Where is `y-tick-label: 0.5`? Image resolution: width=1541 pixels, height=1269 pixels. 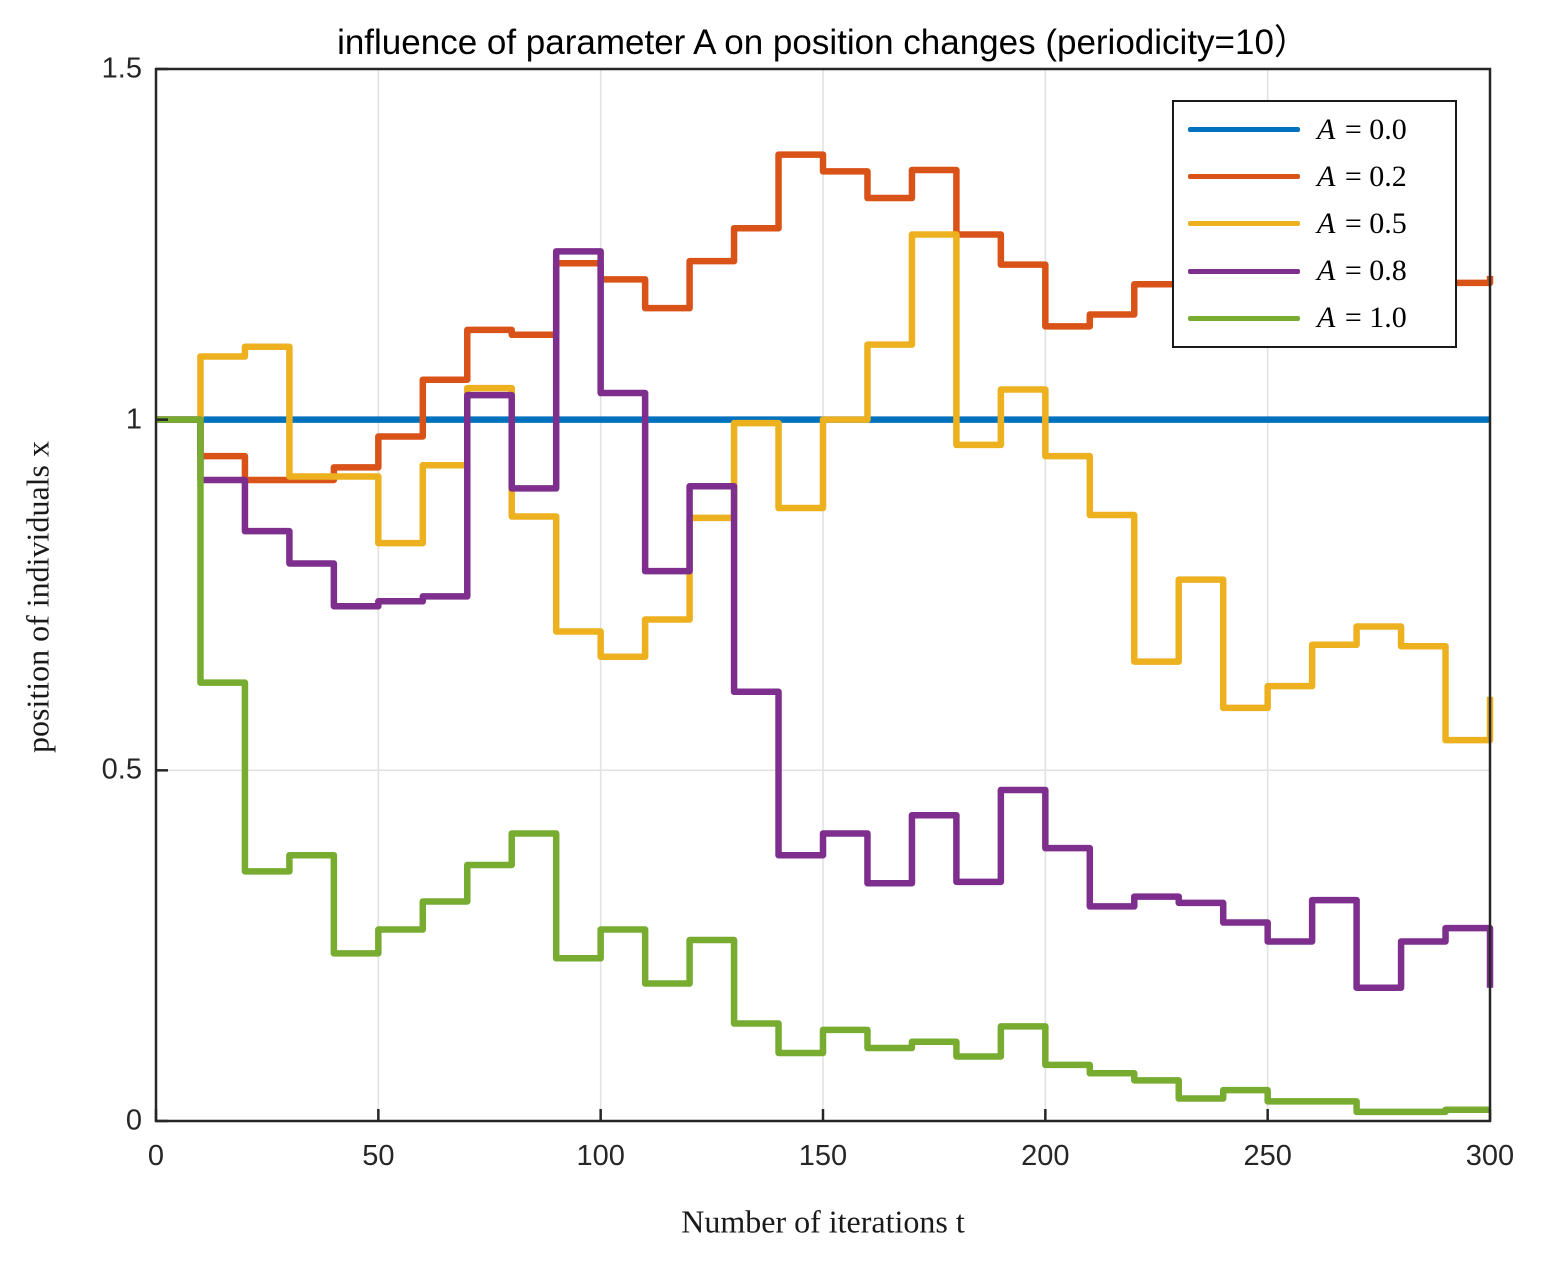 y-tick-label: 0.5 is located at coordinates (121, 769).